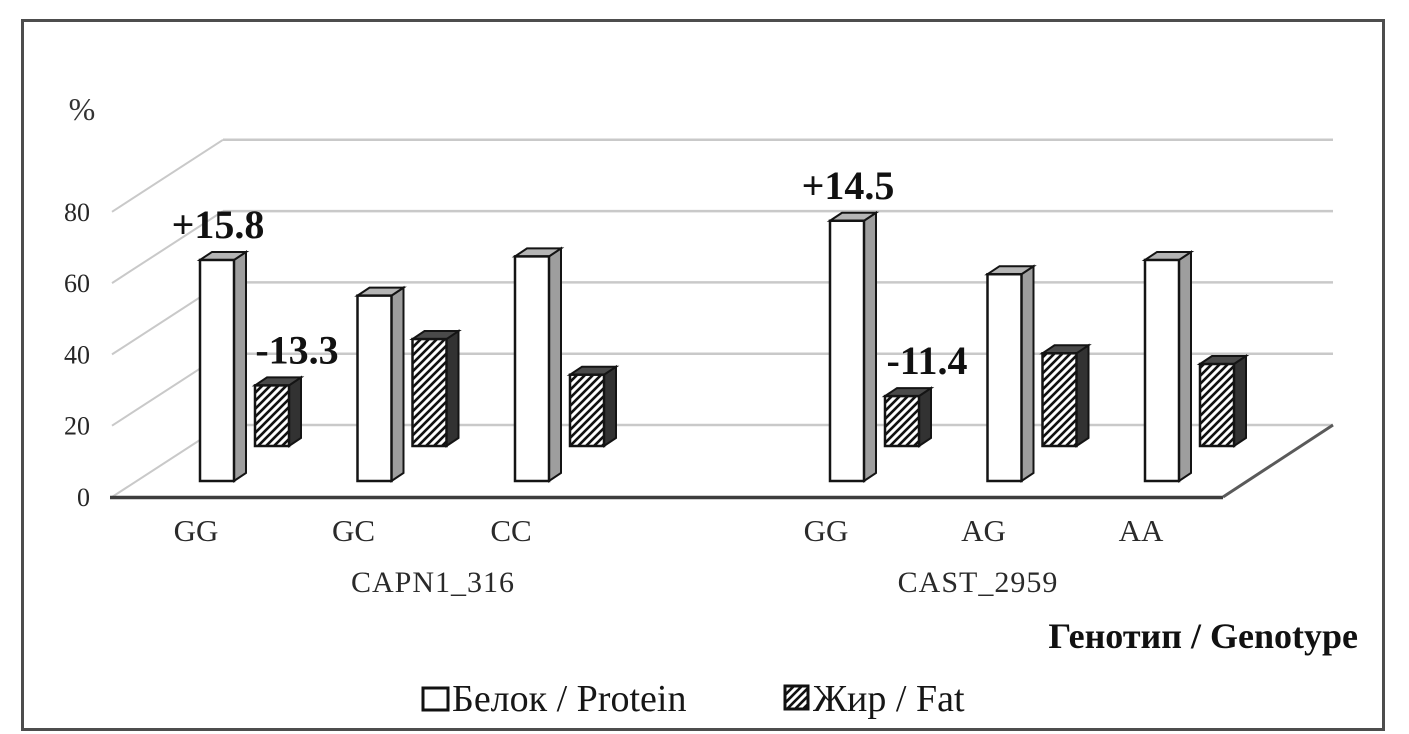 The height and width of the screenshot is (734, 1409). I want to click on bar-side-face-fat-cast_2959-aa, so click(1240, 401).